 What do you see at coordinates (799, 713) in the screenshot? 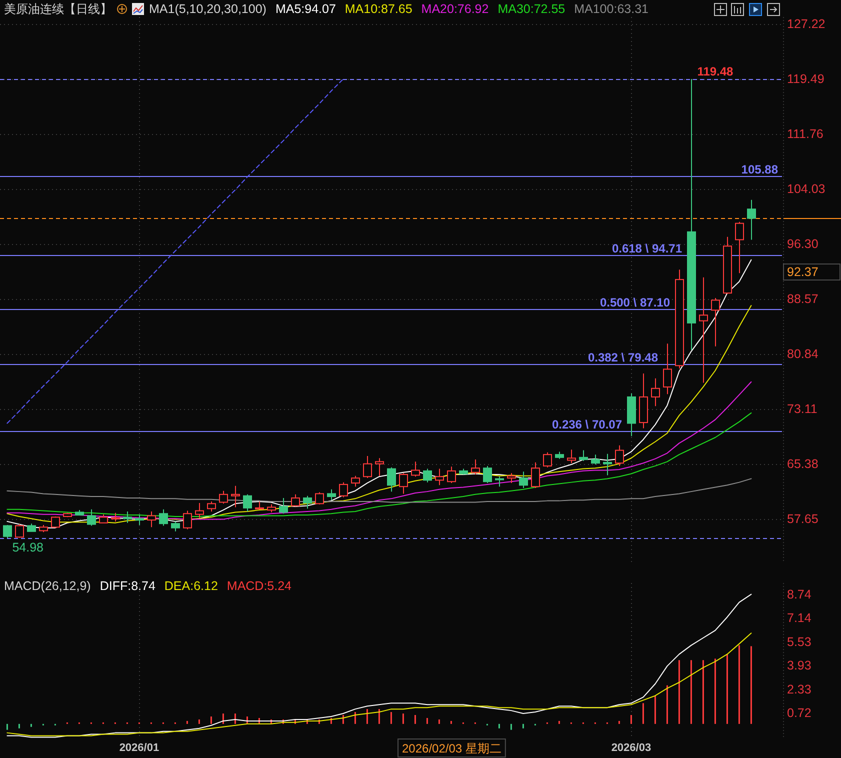
I see `y-tick-label: 0.72` at bounding box center [799, 713].